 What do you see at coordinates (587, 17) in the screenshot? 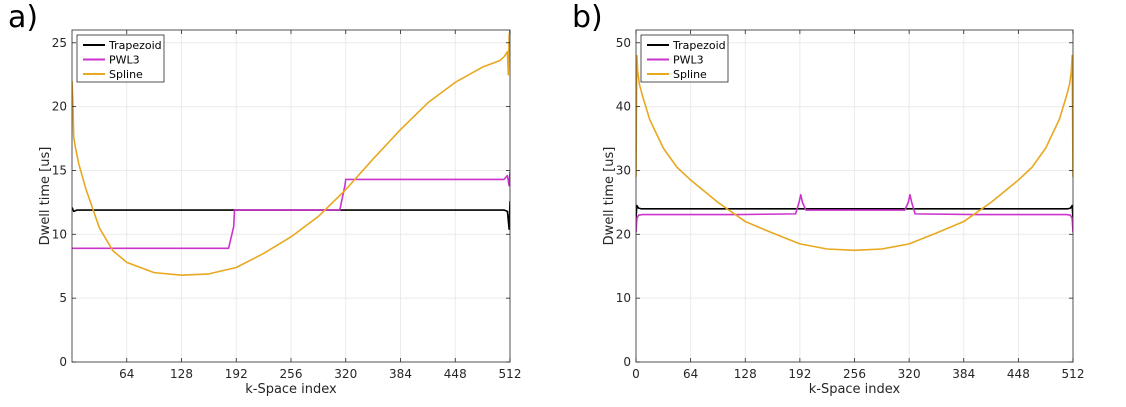
I see `panel-label: b)` at bounding box center [587, 17].